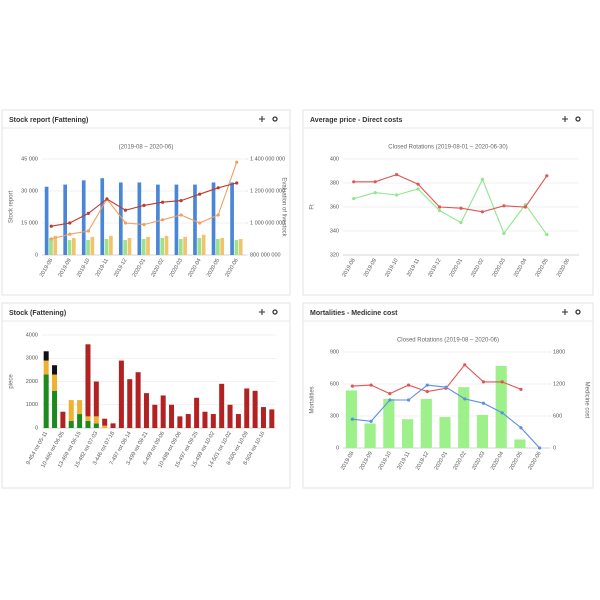 Image resolution: width=600 pixels, height=600 pixels. What do you see at coordinates (267, 159) in the screenshot?
I see `y2-tick-label: 1 400 000 000` at bounding box center [267, 159].